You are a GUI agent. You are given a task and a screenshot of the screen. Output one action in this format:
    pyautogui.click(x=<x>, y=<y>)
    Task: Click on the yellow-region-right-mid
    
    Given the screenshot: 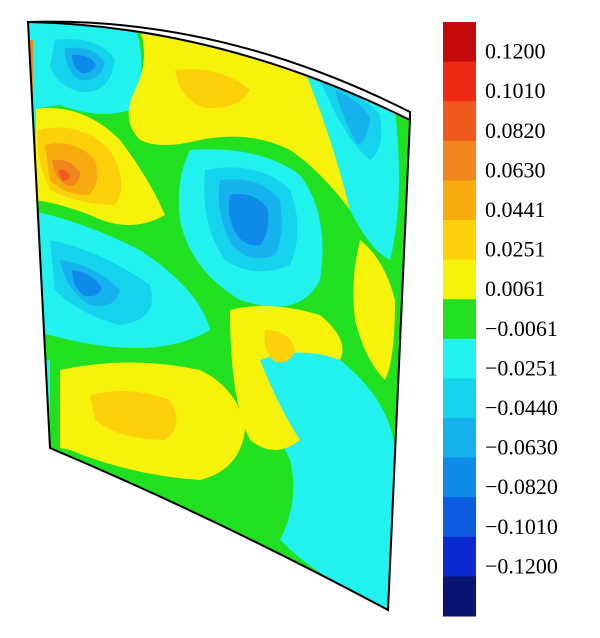 What is the action you would take?
    pyautogui.click(x=374, y=310)
    